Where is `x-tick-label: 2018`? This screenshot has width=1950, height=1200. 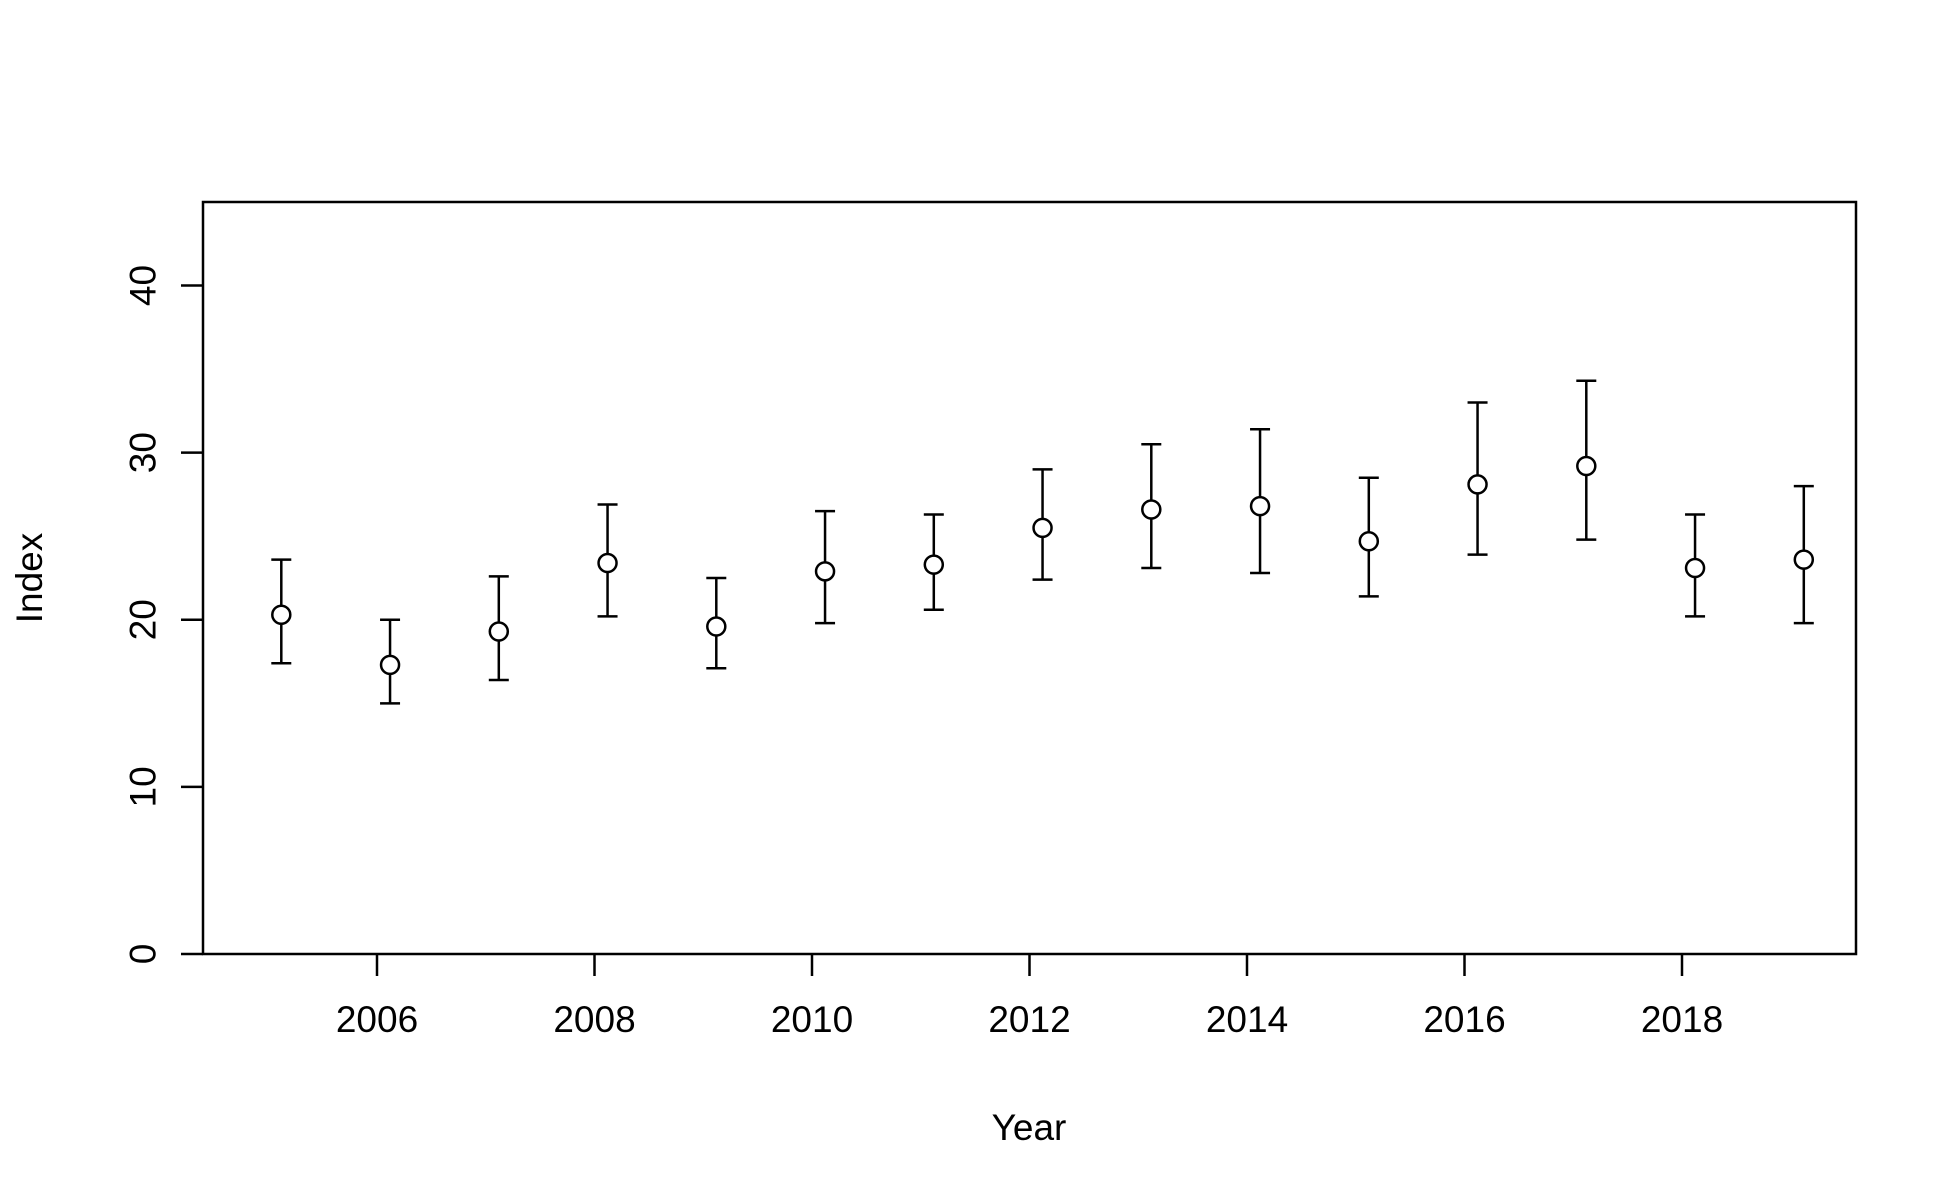
x-tick-label: 2018 is located at coordinates (1682, 1019).